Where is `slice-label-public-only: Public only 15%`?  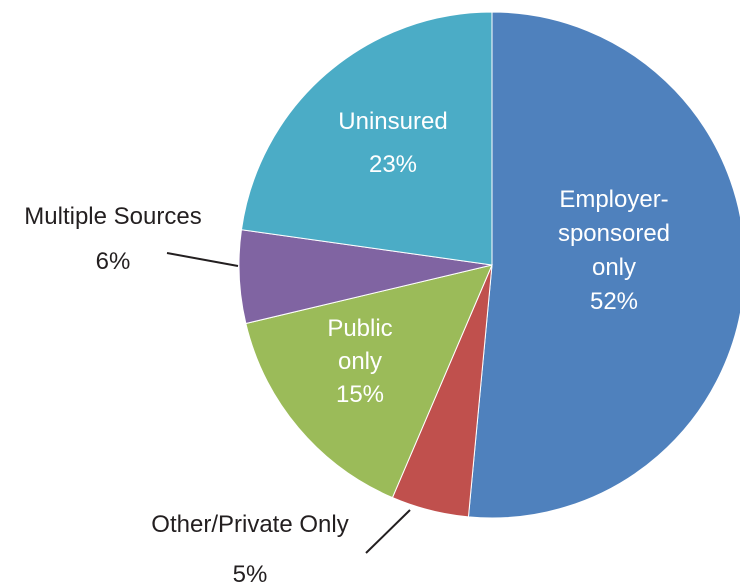 slice-label-public-only: Public only 15% is located at coordinates (359, 361).